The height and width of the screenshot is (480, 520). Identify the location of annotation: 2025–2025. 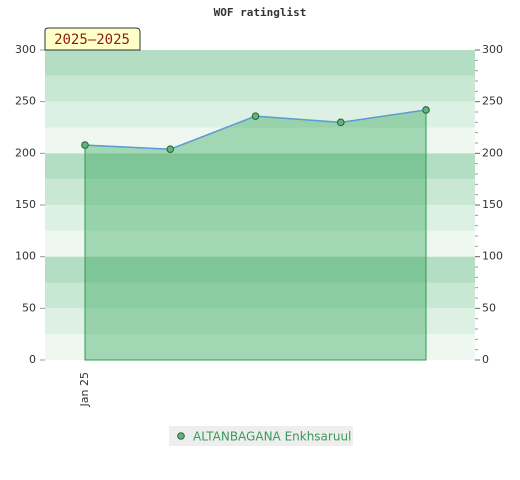
(92, 40).